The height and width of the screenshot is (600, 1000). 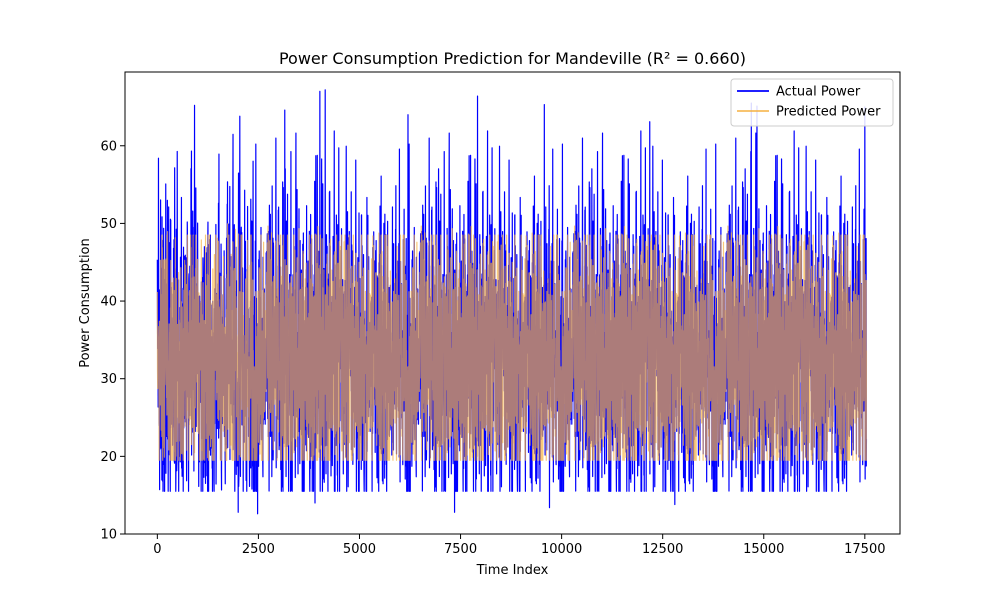 What do you see at coordinates (108, 302) in the screenshot?
I see `y-tick-label: 40` at bounding box center [108, 302].